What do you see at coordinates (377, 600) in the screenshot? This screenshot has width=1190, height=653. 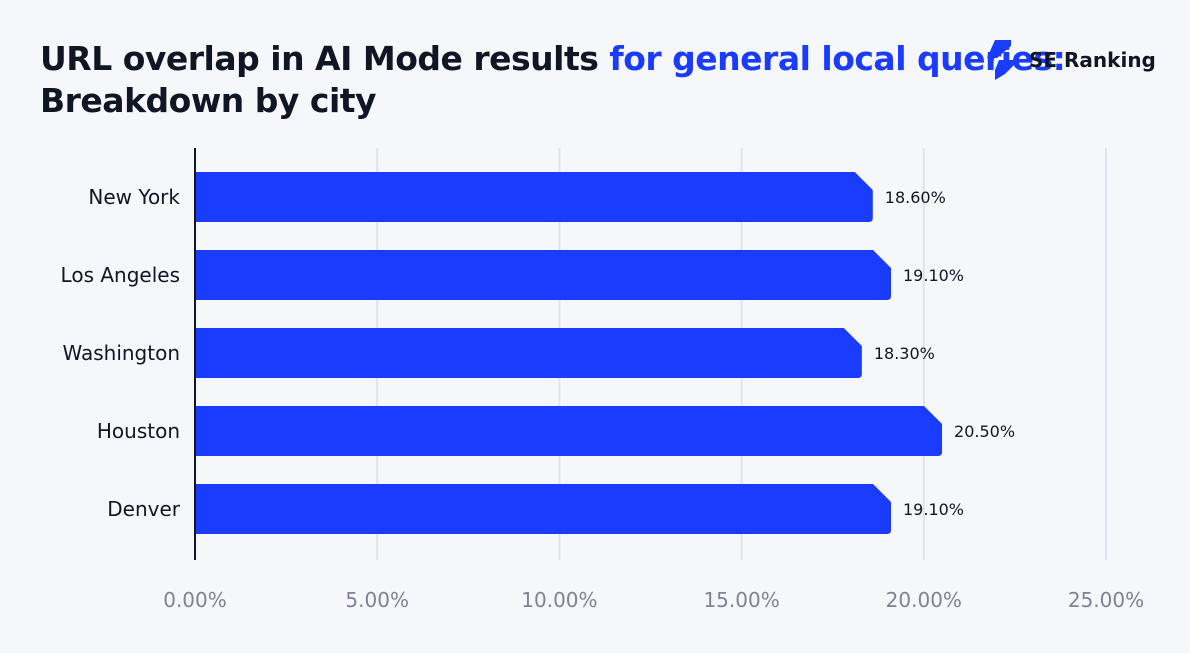 I see `x-tick-label: 5.00%` at bounding box center [377, 600].